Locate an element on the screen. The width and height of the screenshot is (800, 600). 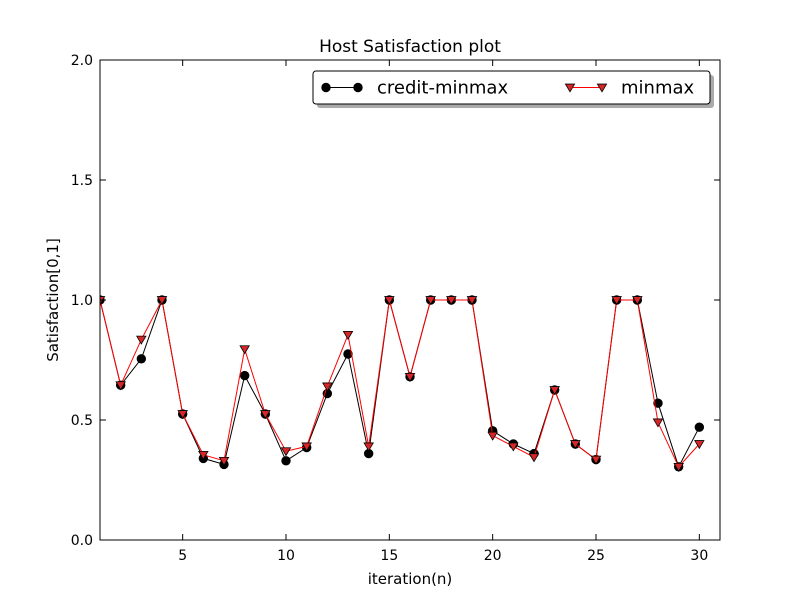
legend: credit-minmax minmax is located at coordinates (513, 89).